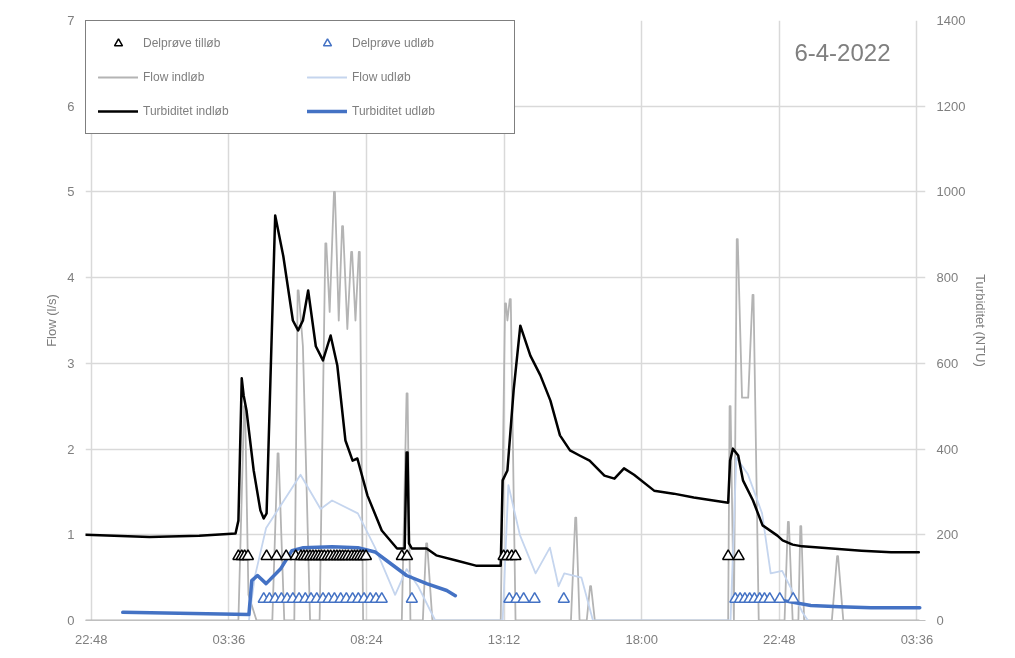  What do you see at coordinates (641, 639) in the screenshot?
I see `x-tick-label: 18:00` at bounding box center [641, 639].